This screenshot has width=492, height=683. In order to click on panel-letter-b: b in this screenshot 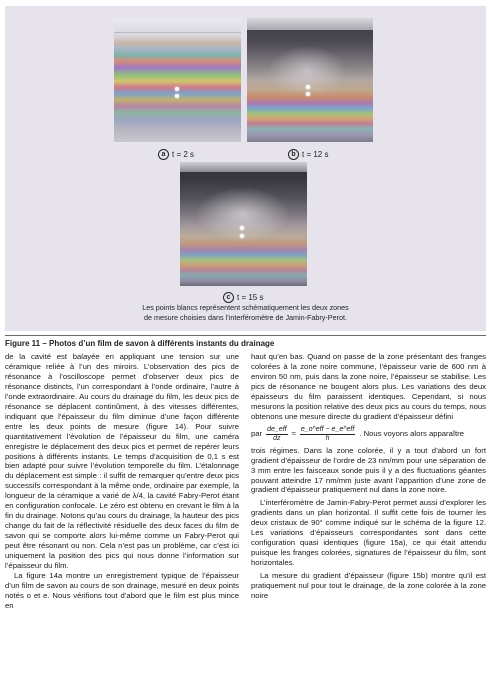, I will do `click(293, 154)`.